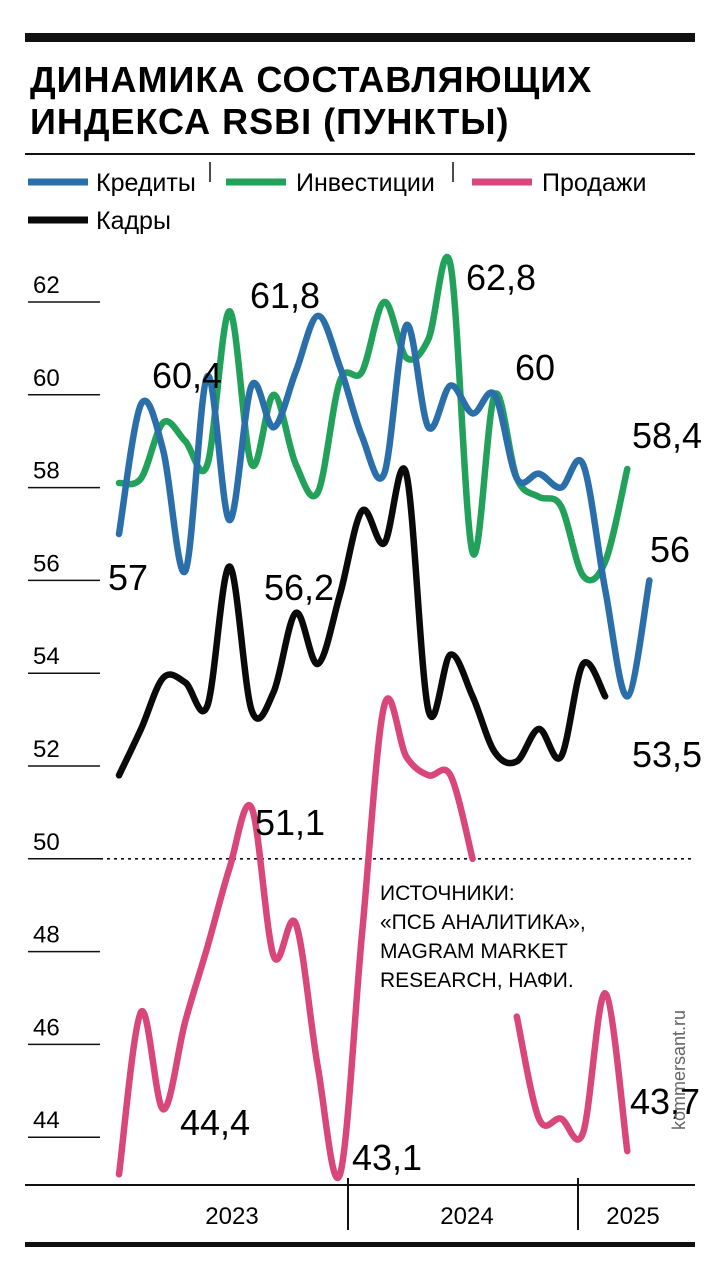  I want to click on legend-item-staff: Кадры, so click(99, 221).